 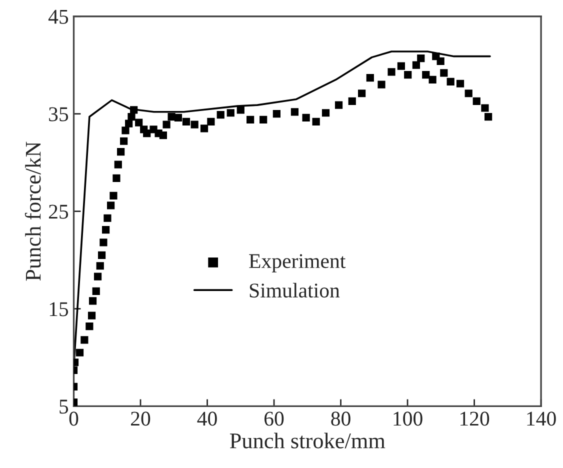 I want to click on x-tick-label: 60, so click(x=274, y=419).